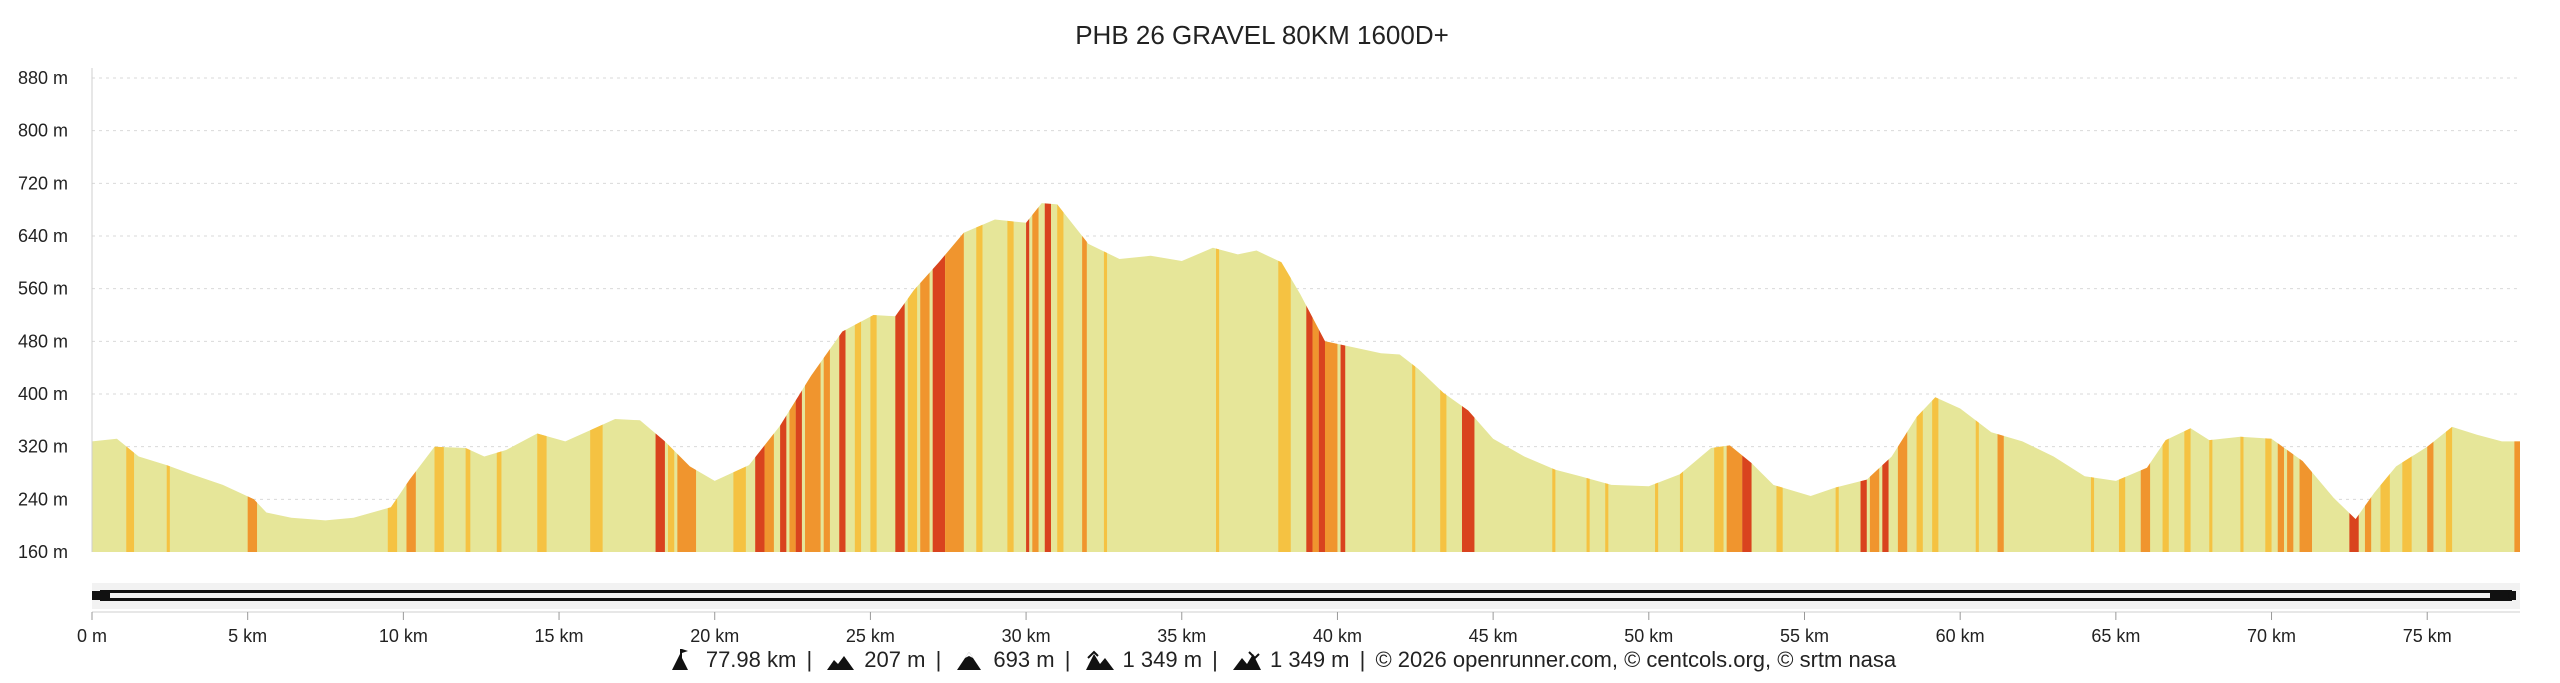  What do you see at coordinates (247, 636) in the screenshot?
I see `x-tick-label: 5 km` at bounding box center [247, 636].